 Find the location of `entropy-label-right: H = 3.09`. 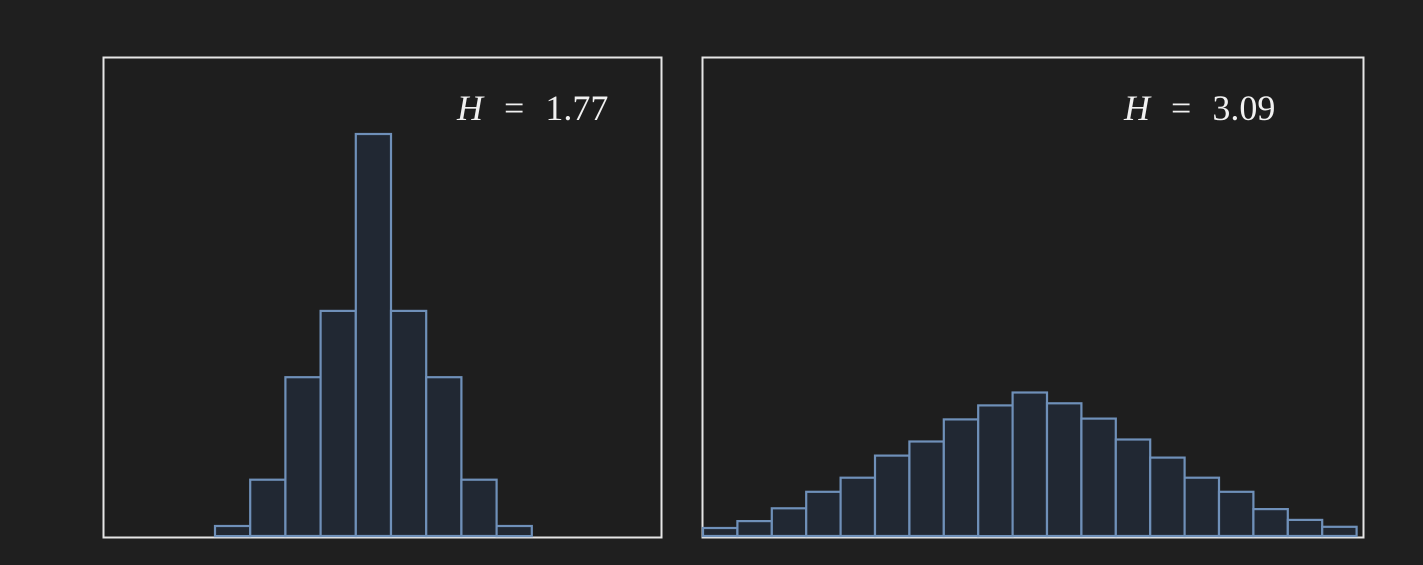

entropy-label-right: H = 3.09 is located at coordinates (1199, 108).